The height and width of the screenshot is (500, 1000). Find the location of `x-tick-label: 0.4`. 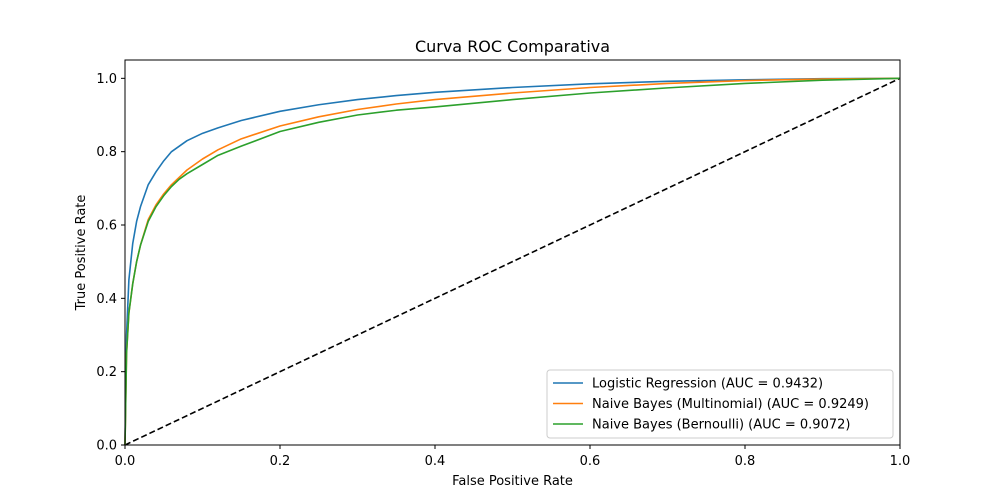

x-tick-label: 0.4 is located at coordinates (435, 461).